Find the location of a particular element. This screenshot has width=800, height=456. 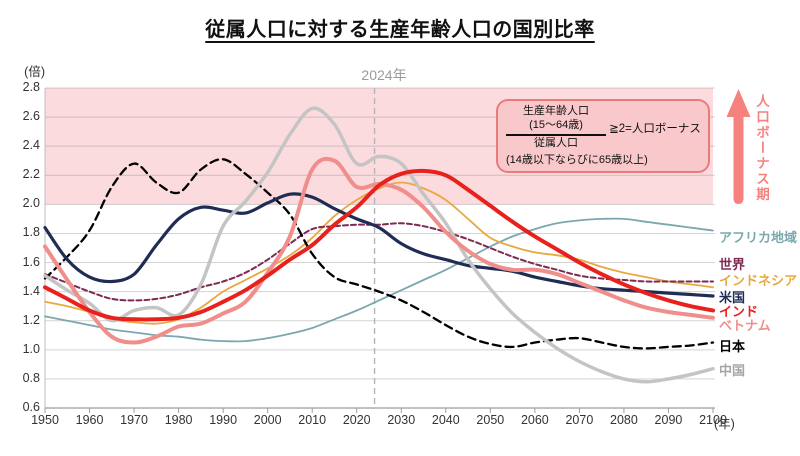

y-tick-label: 2.4 is located at coordinates (31, 145).